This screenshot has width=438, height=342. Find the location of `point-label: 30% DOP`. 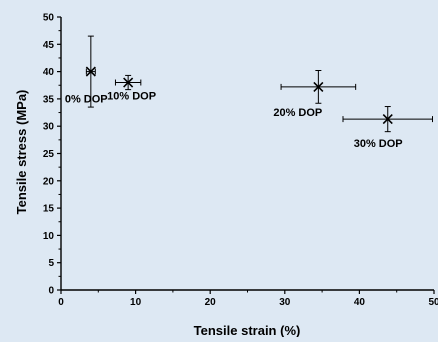

point-label: 30% DOP is located at coordinates (378, 144).